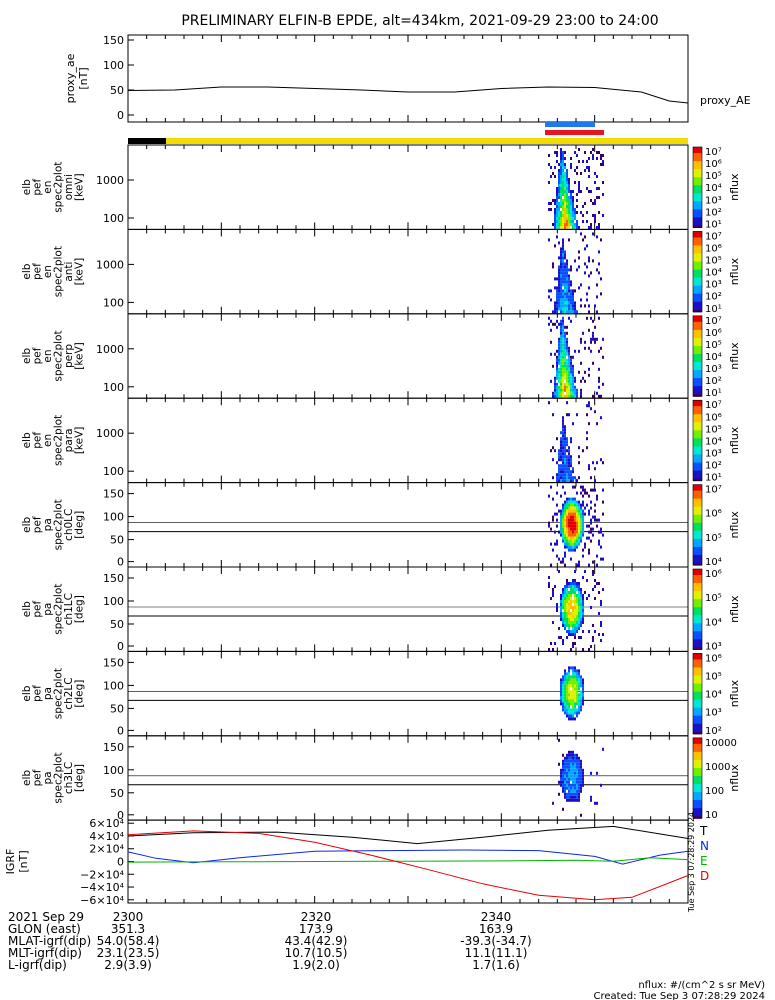 This screenshot has width=775, height=1000. I want to click on y-label: para, so click(69, 440).